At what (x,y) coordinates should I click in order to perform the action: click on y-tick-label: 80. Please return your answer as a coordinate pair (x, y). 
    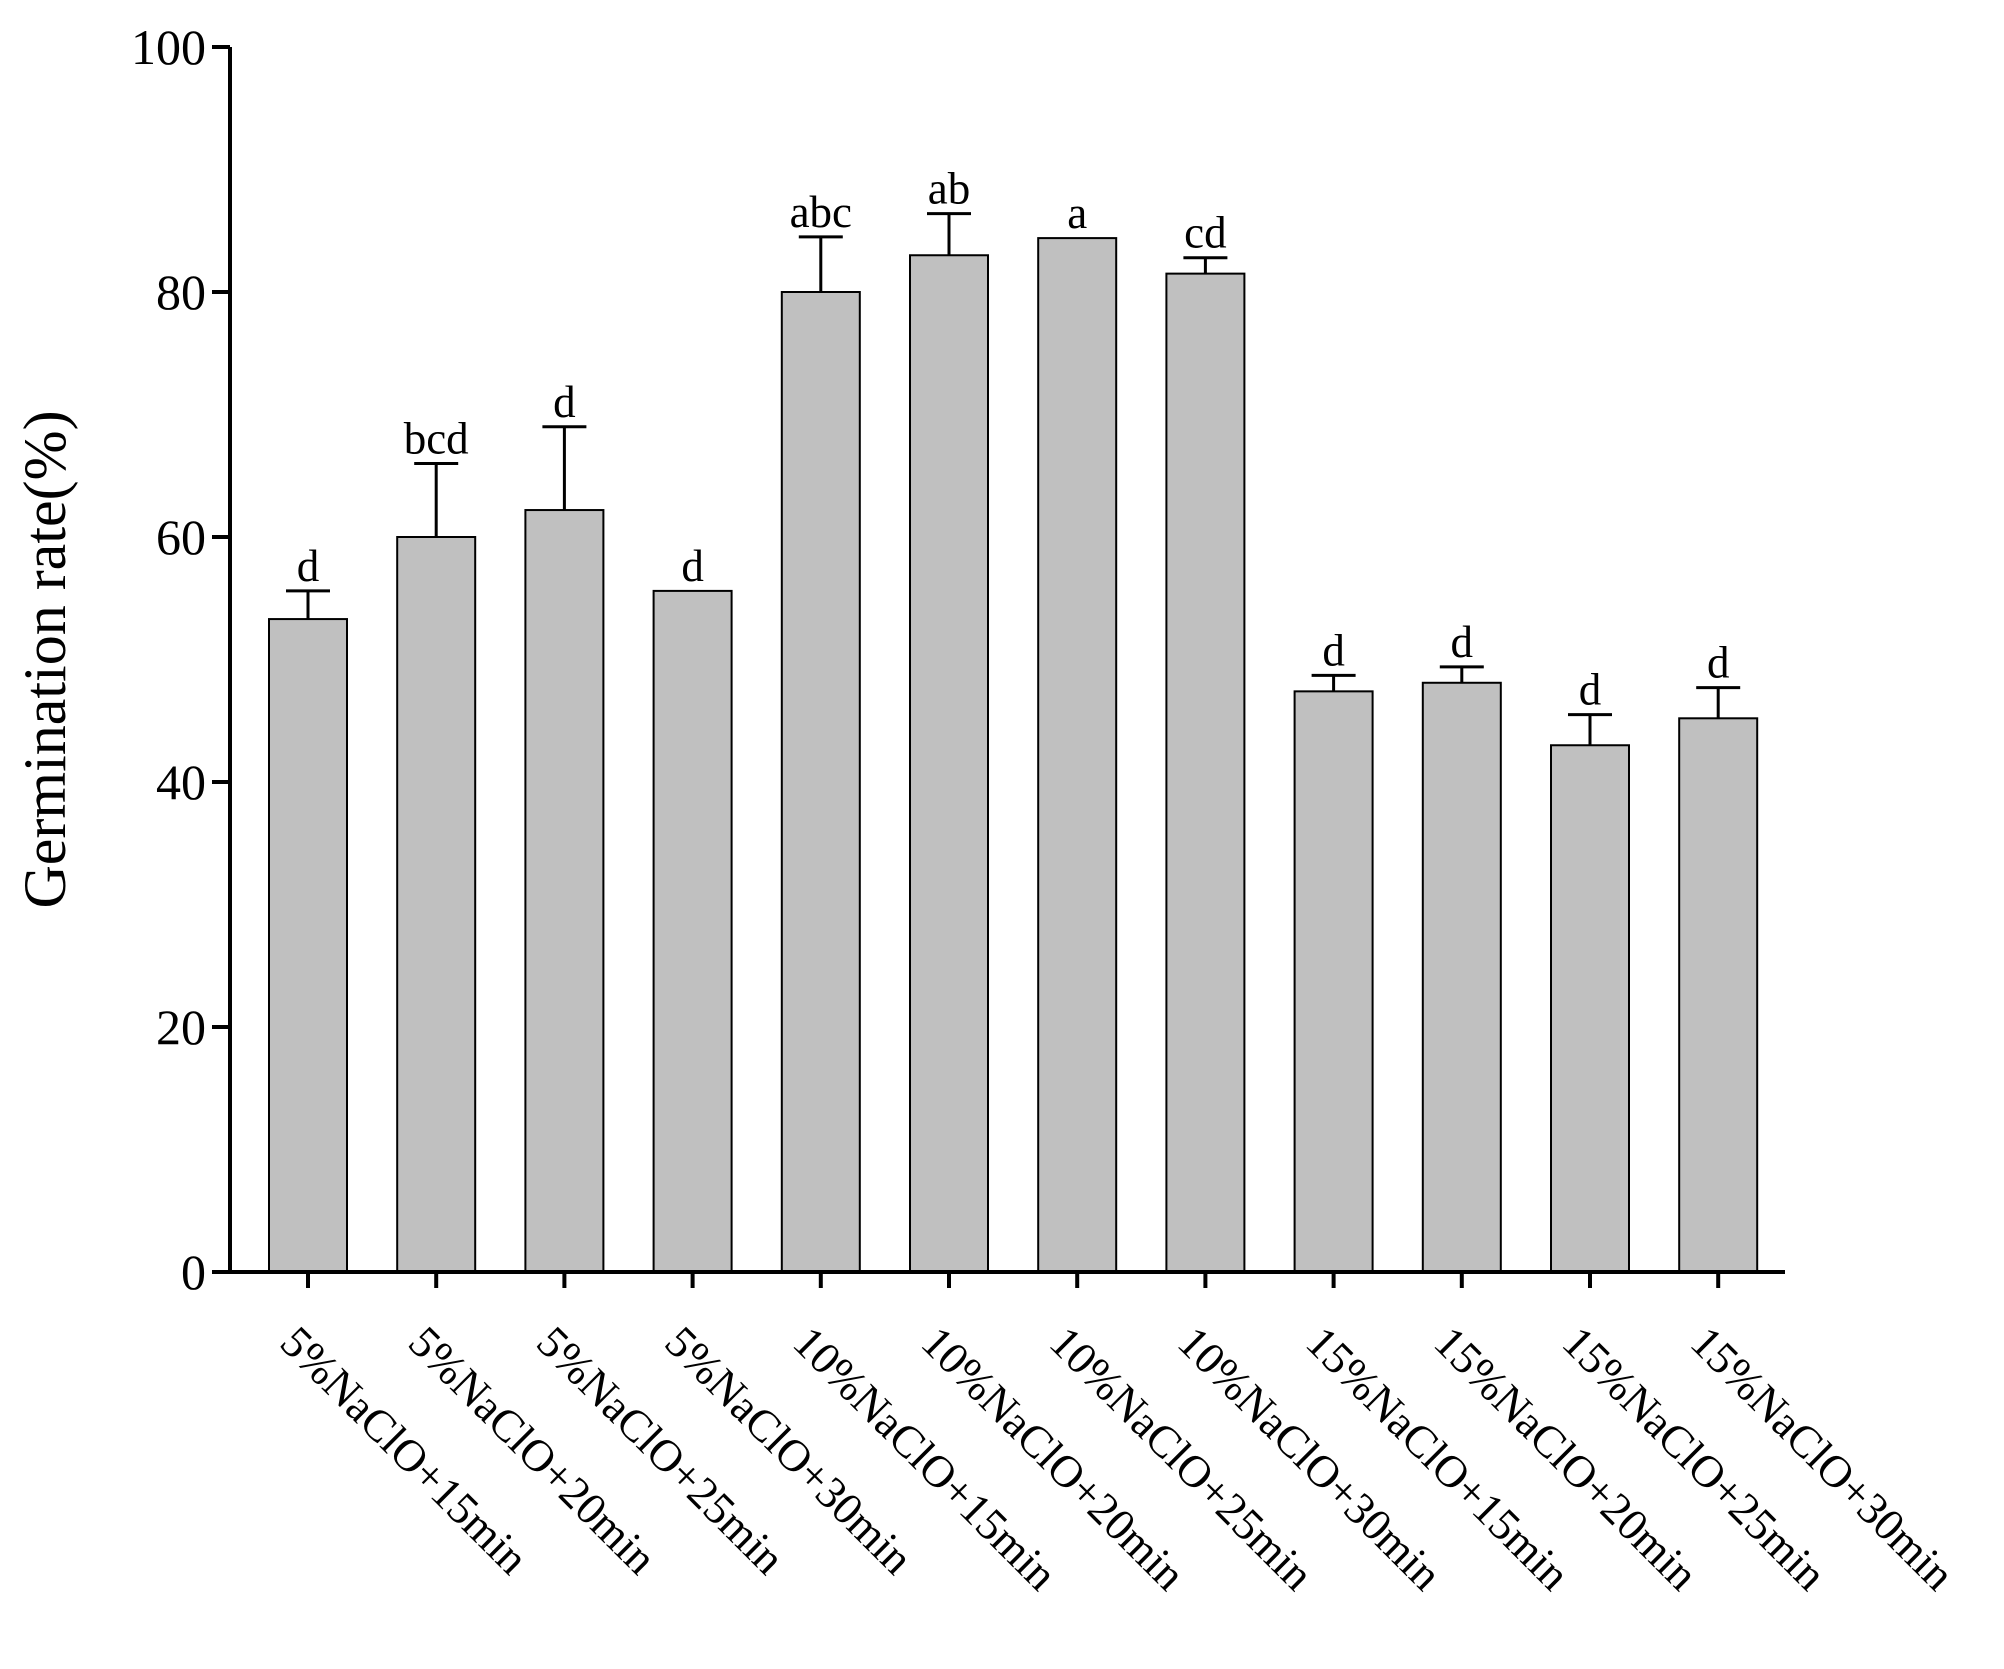
    Looking at the image, I should click on (181, 292).